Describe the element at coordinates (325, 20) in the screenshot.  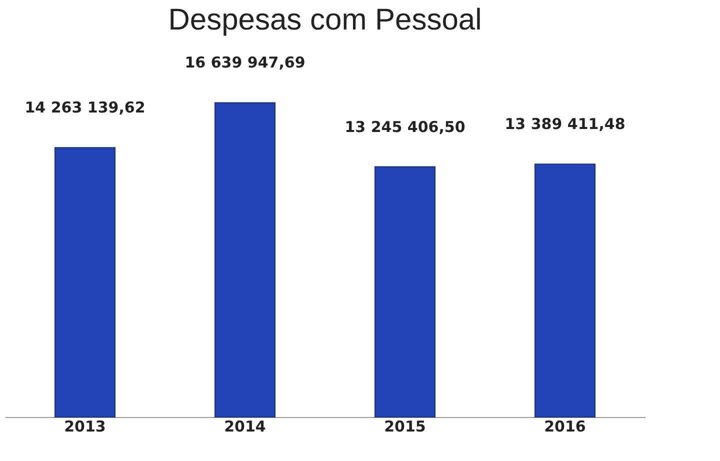
I see `chart-title: Despesas com Pessoal` at that location.